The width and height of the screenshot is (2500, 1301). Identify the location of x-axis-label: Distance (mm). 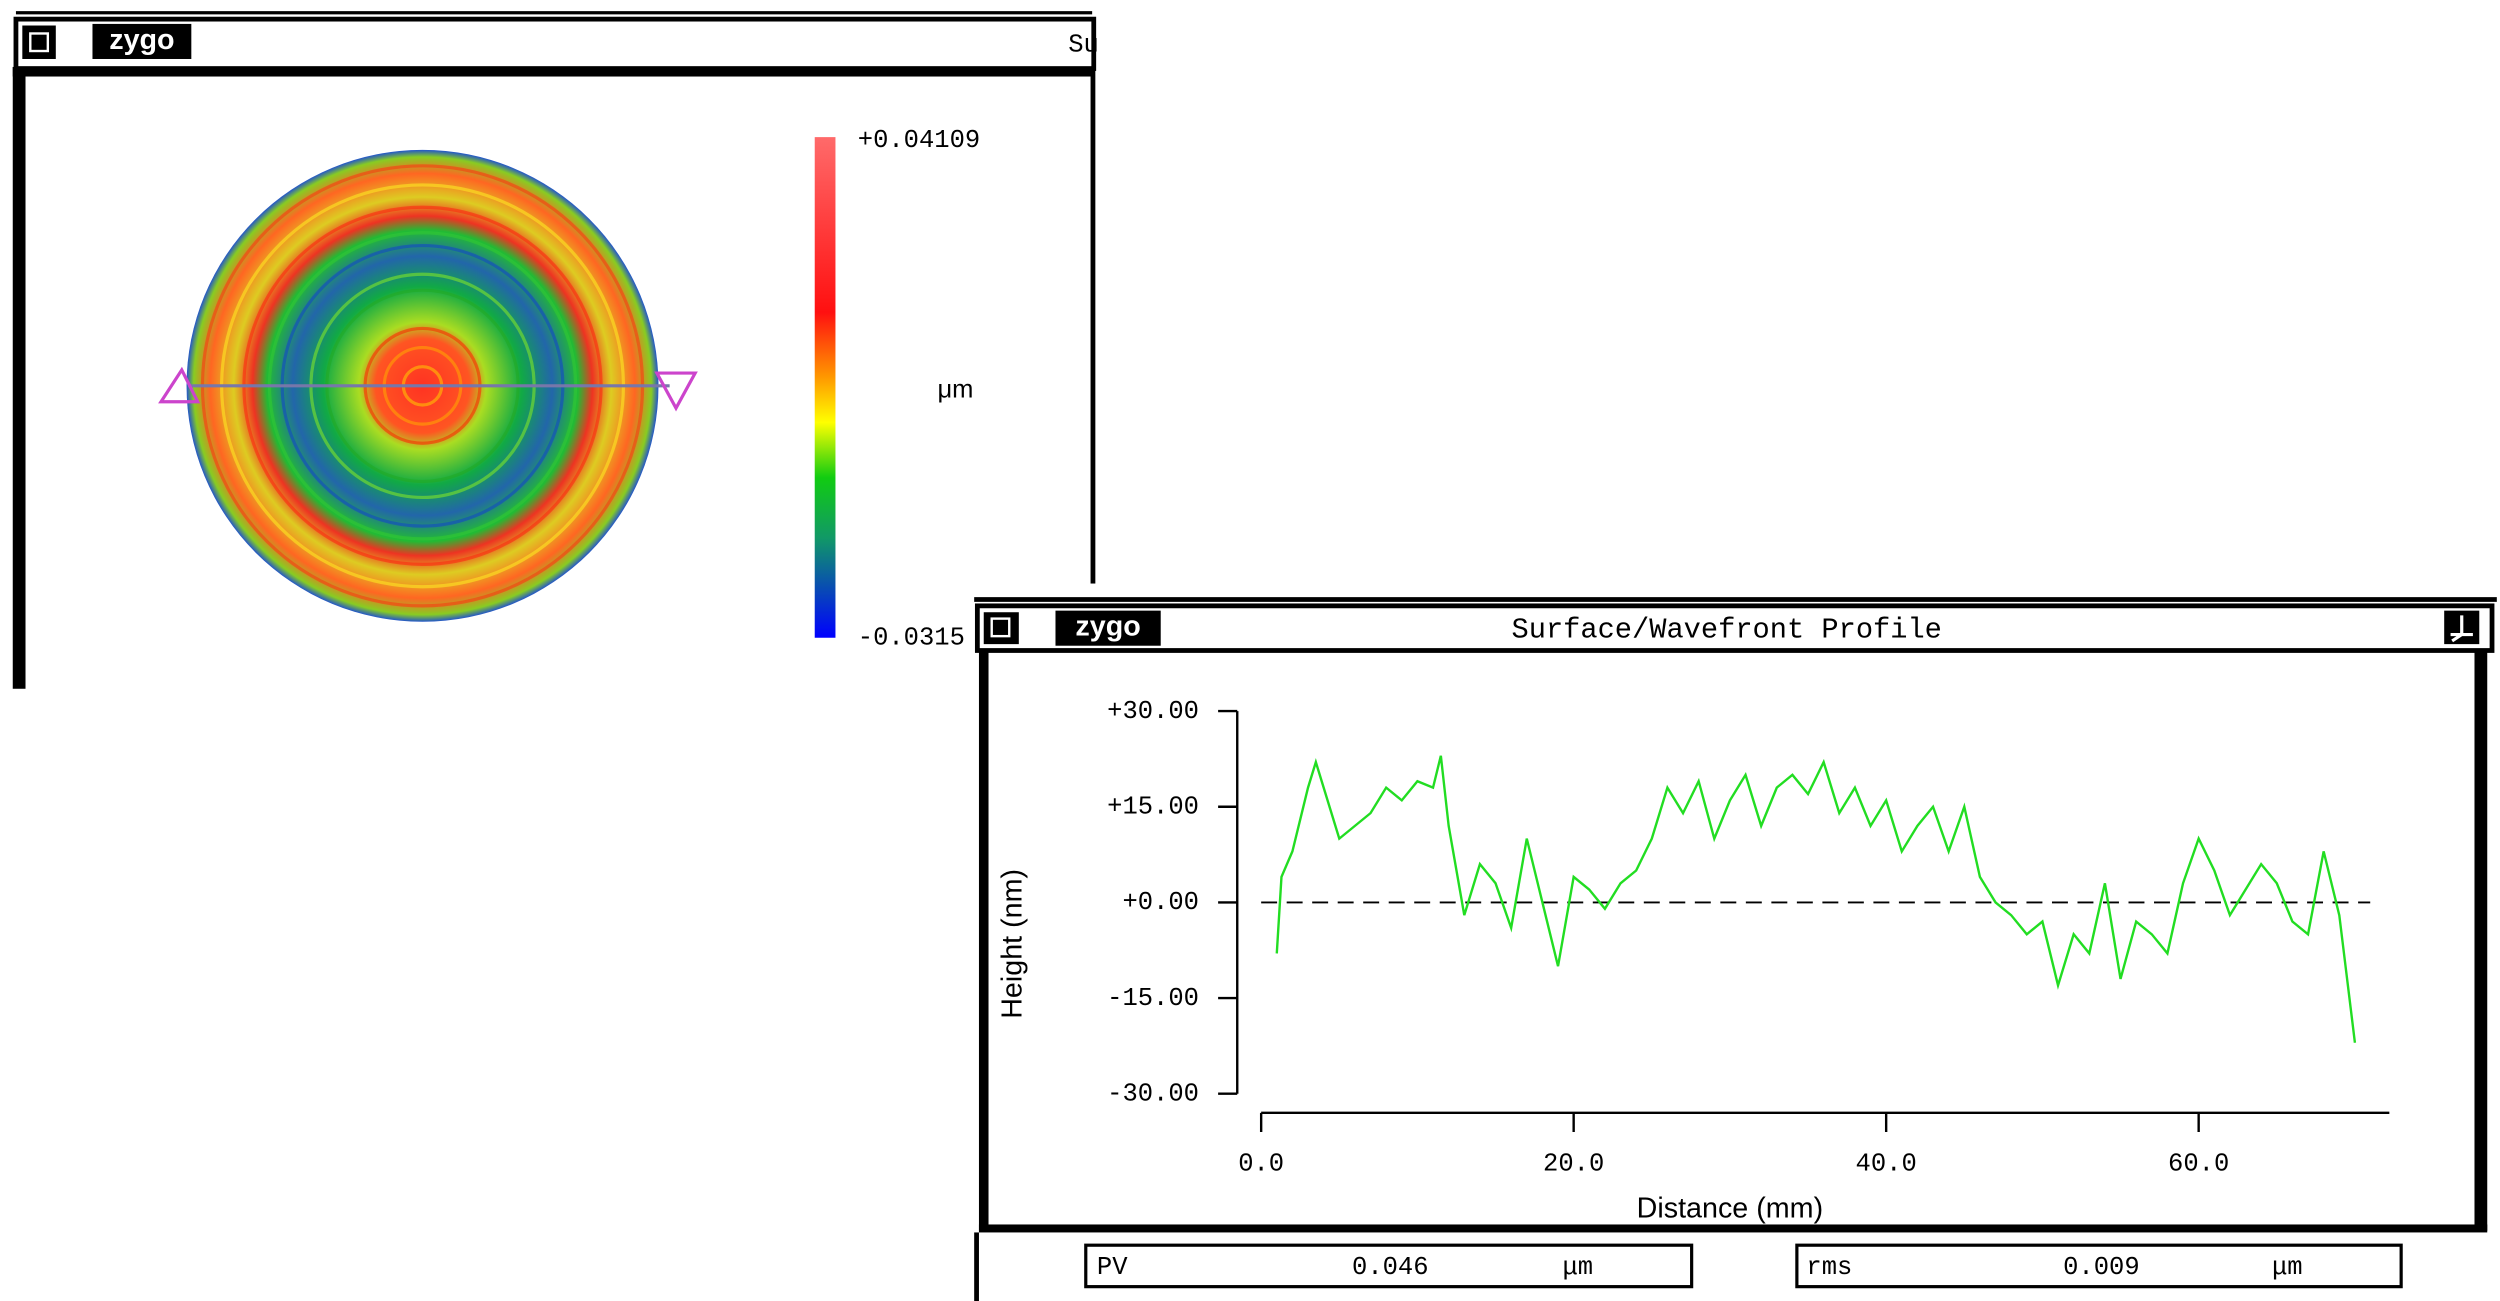
(1730, 1209).